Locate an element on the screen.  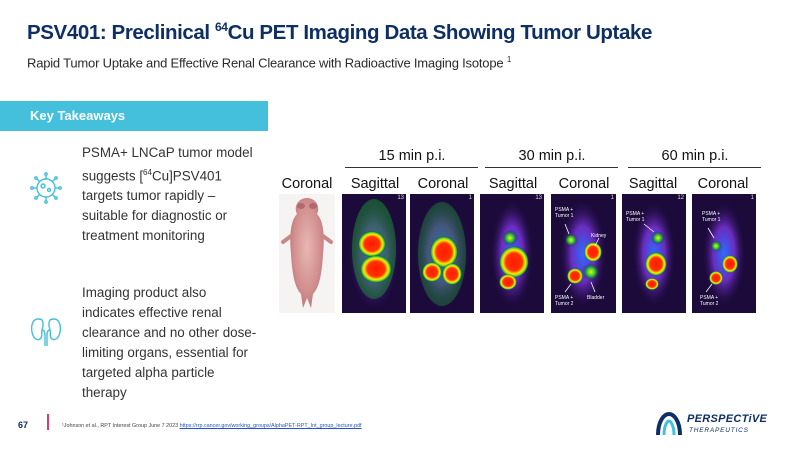
page-number: 67 is located at coordinates (23, 425).